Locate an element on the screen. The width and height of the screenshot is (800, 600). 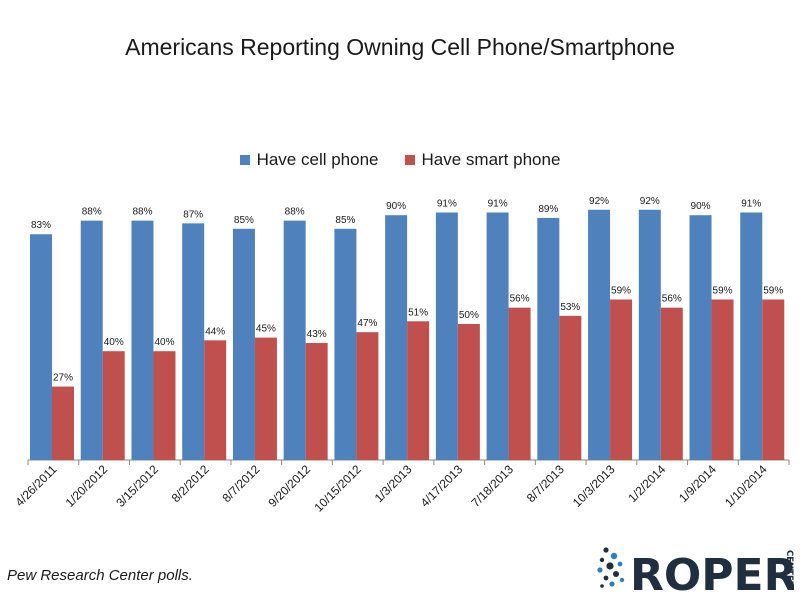
legend-item-cell: Have cell phone is located at coordinates (309, 160).